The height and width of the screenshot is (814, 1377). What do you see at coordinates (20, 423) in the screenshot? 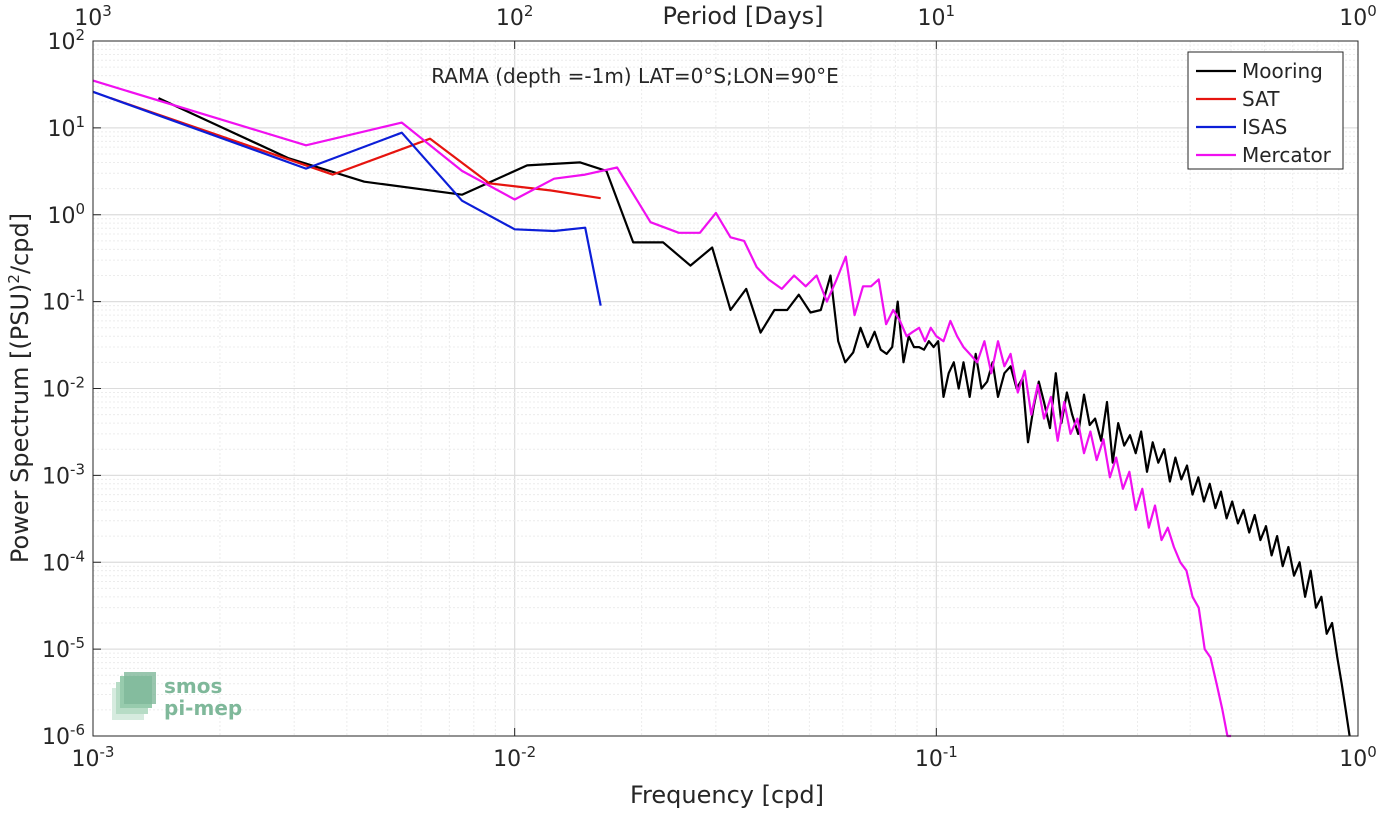
I see `y-axis-label-main: Power Spectrum [(PSU)` at bounding box center [20, 423].